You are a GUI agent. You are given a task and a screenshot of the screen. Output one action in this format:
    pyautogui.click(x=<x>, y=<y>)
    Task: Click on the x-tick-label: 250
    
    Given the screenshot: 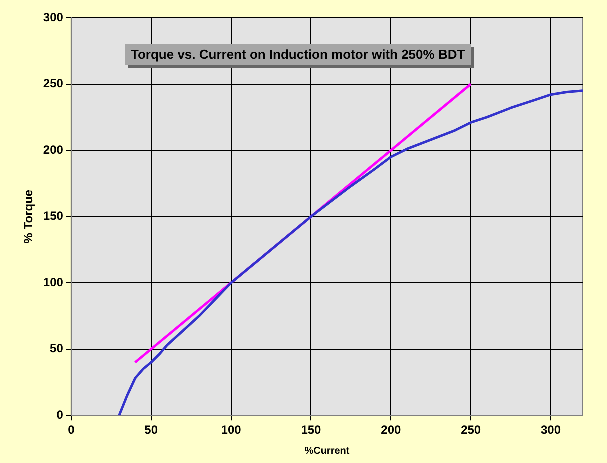 What is the action you would take?
    pyautogui.click(x=471, y=430)
    